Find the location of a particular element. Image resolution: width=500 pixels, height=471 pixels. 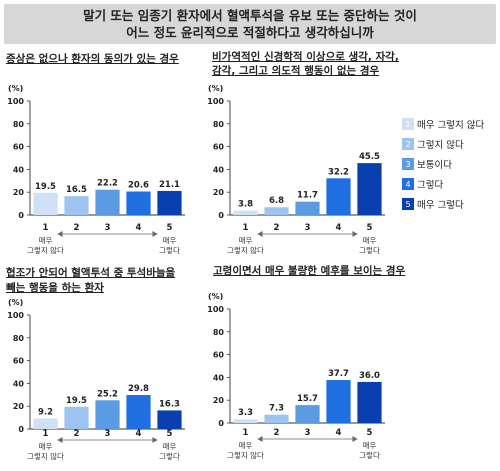

legend-swatch: 5 is located at coordinates (408, 204).